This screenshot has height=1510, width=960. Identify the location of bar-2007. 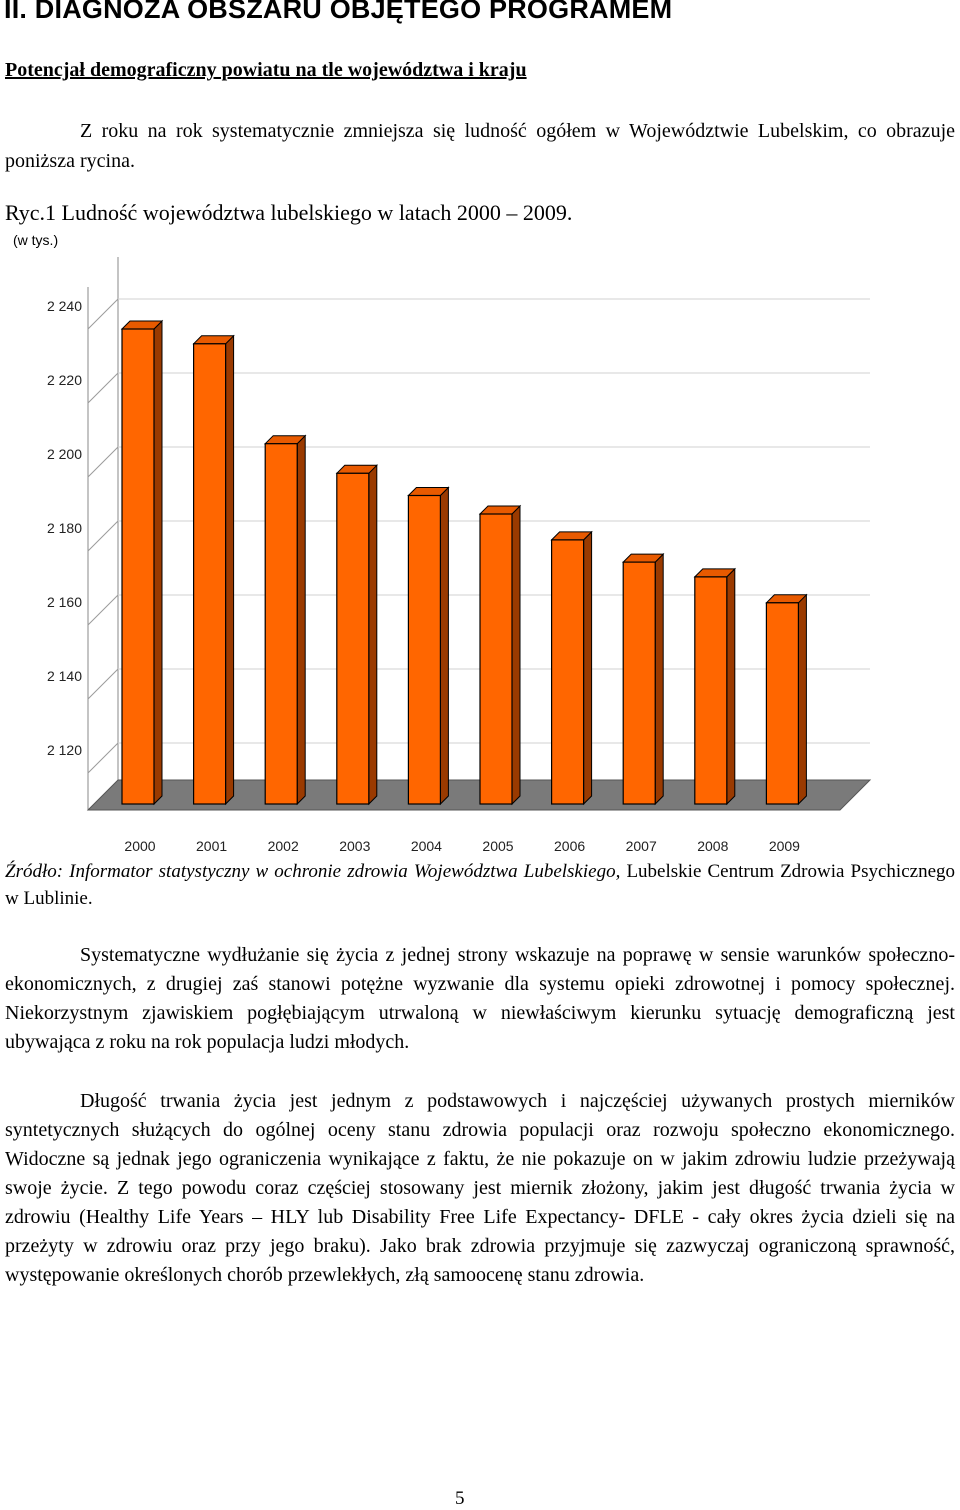
(643, 679).